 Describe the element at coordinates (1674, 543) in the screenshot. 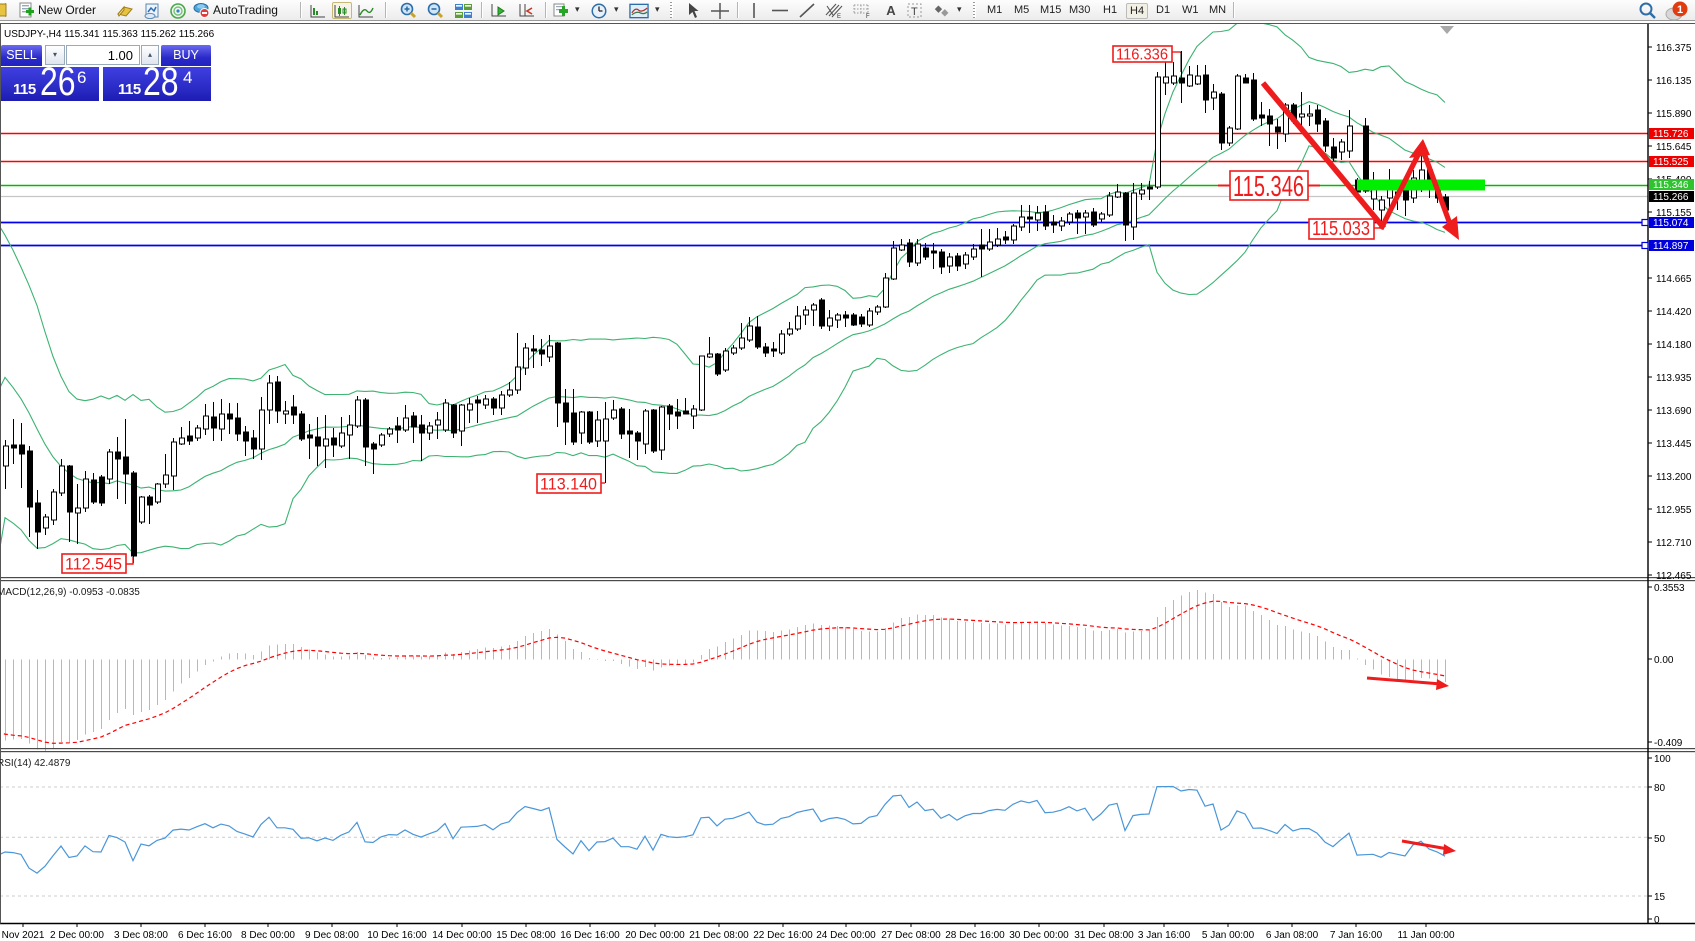

I see `svg-text: 112.710` at that location.